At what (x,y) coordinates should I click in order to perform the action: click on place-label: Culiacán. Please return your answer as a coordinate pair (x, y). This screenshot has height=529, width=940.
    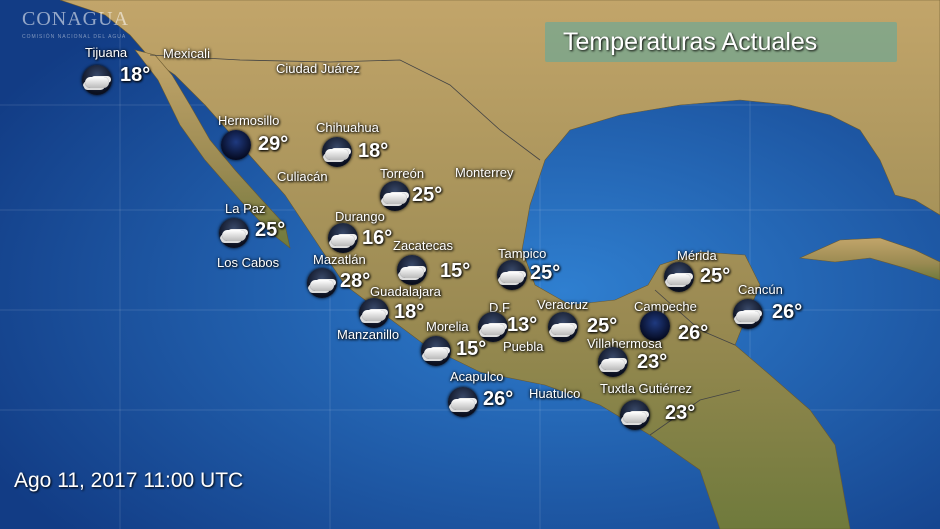
    Looking at the image, I should click on (302, 176).